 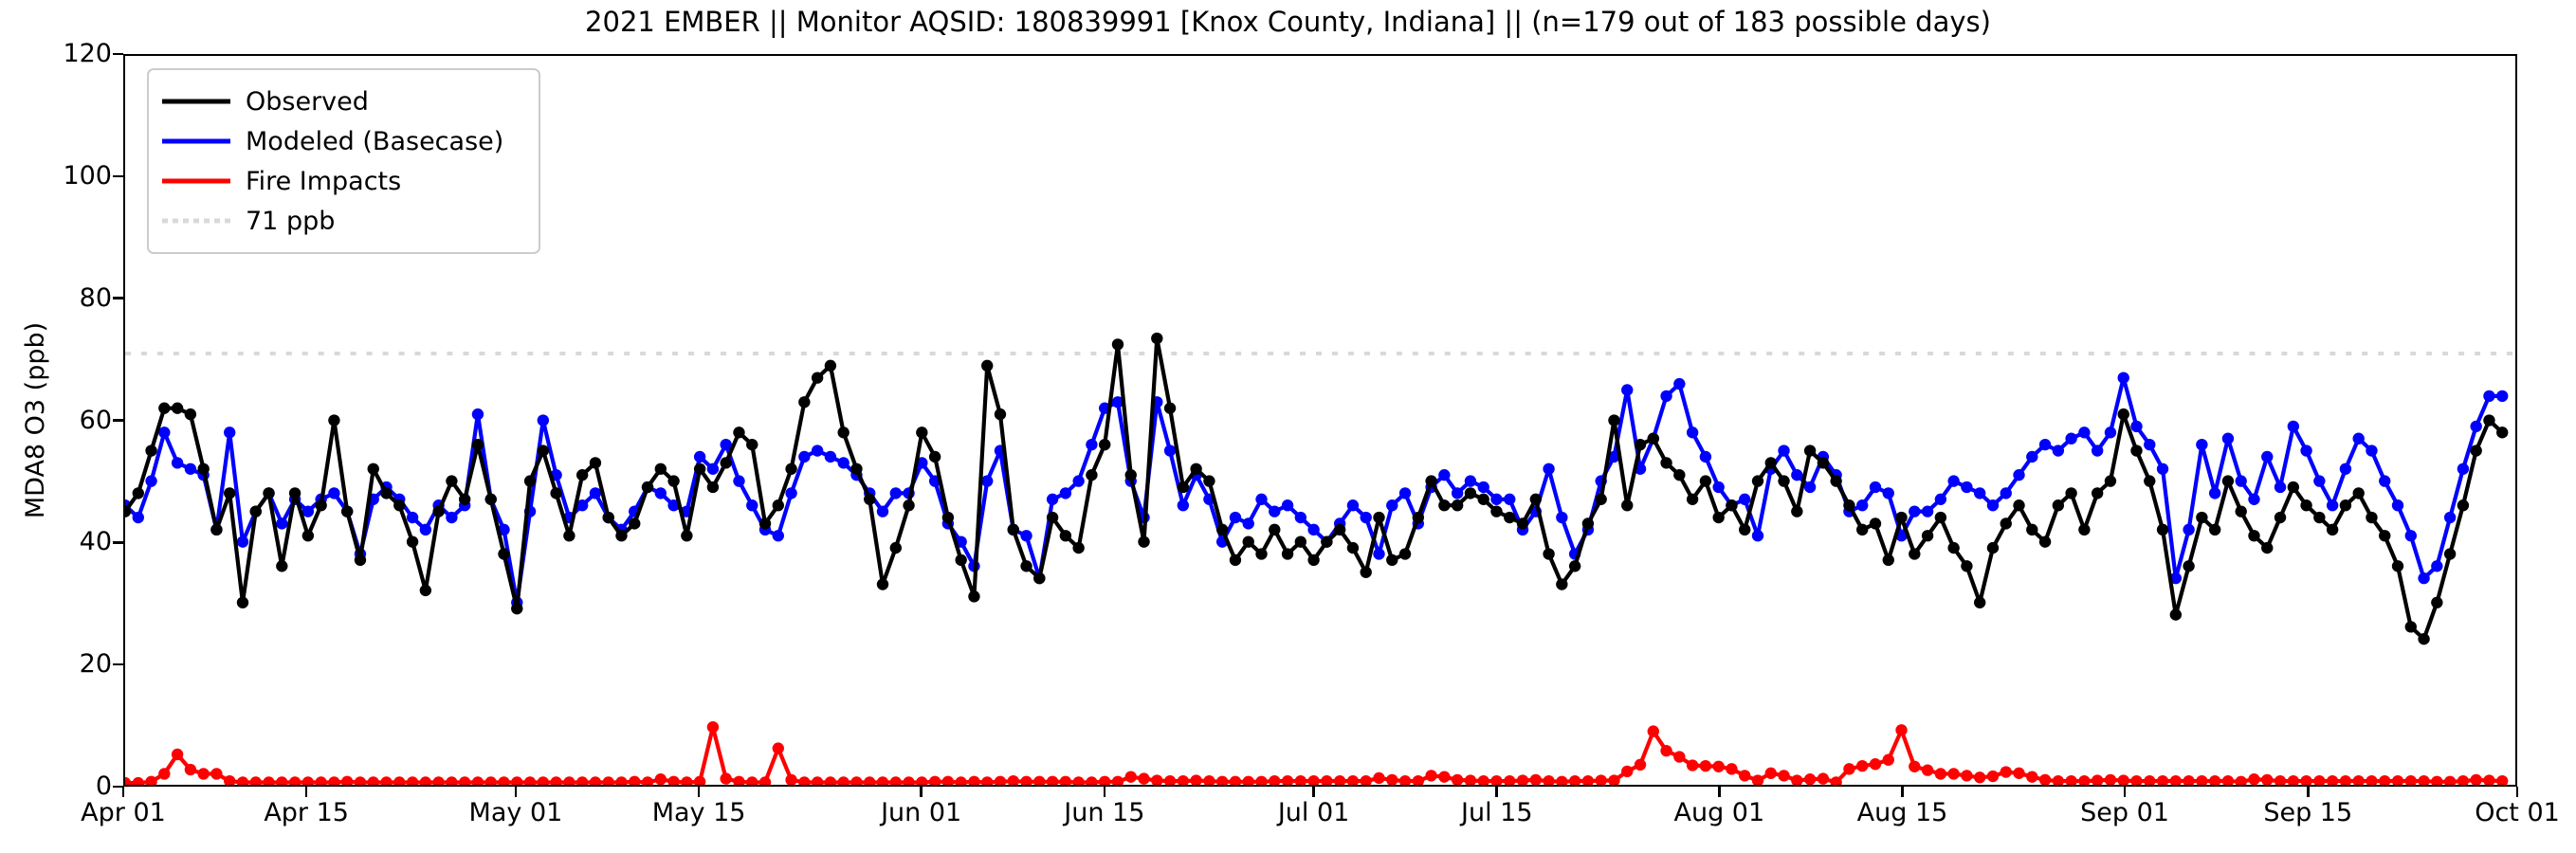 I want to click on x-tick-label: Oct 01, so click(x=2517, y=812).